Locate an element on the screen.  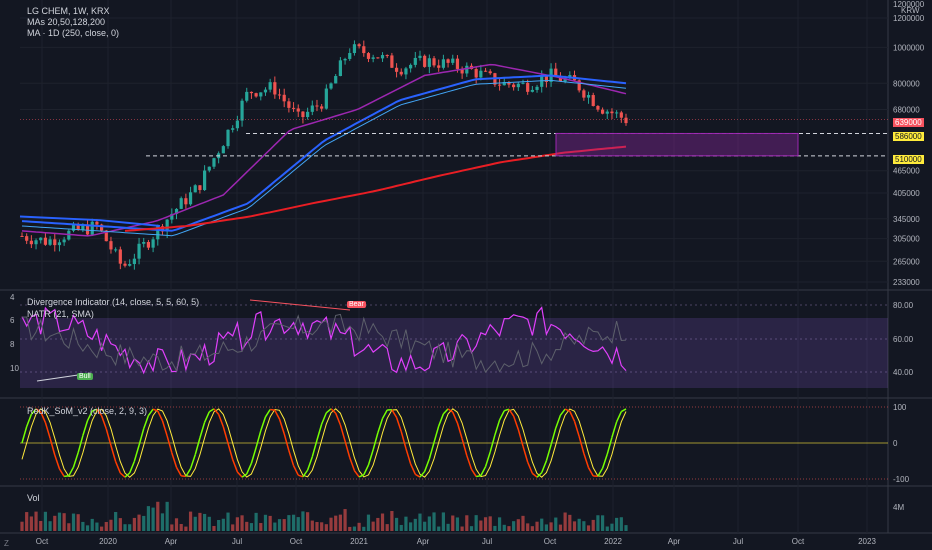
volume-pane is located at coordinates (324, 516).